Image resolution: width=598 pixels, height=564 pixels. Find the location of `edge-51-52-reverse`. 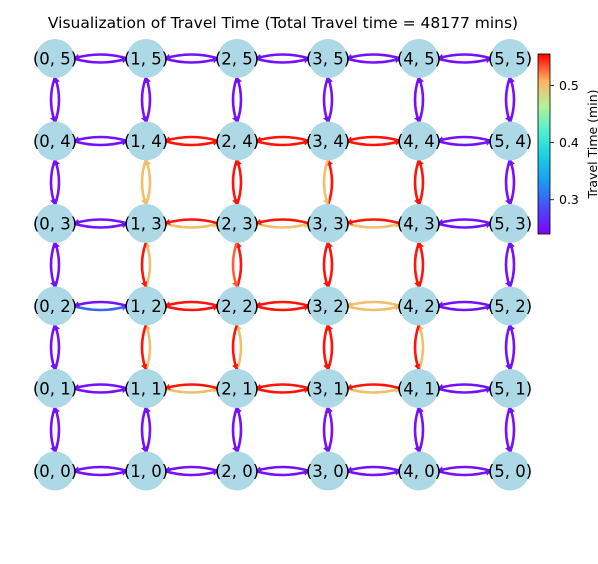

edge-51-52-reverse is located at coordinates (508, 347).